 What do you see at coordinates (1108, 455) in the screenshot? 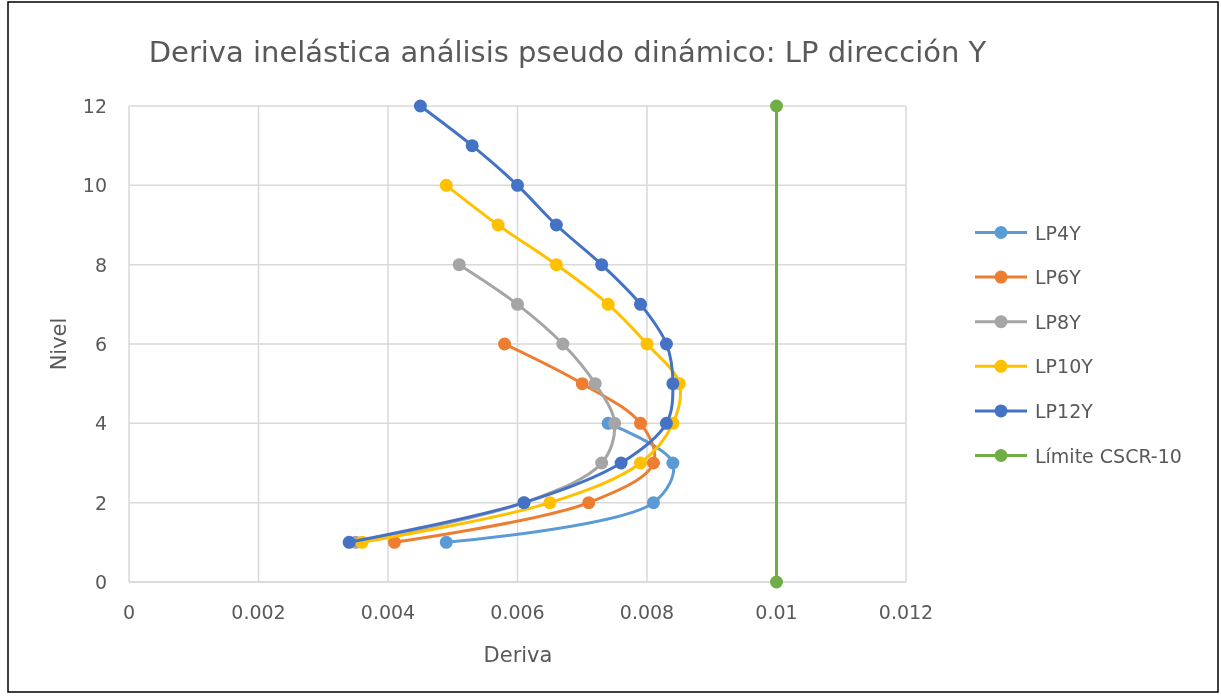
I see `legend-label: Límite CSCR-10` at bounding box center [1108, 455].